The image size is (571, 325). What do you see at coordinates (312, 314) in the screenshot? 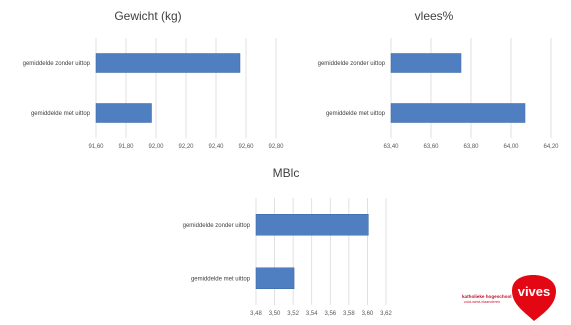
I see `chart-3-tick-label: 3,54` at bounding box center [312, 314].